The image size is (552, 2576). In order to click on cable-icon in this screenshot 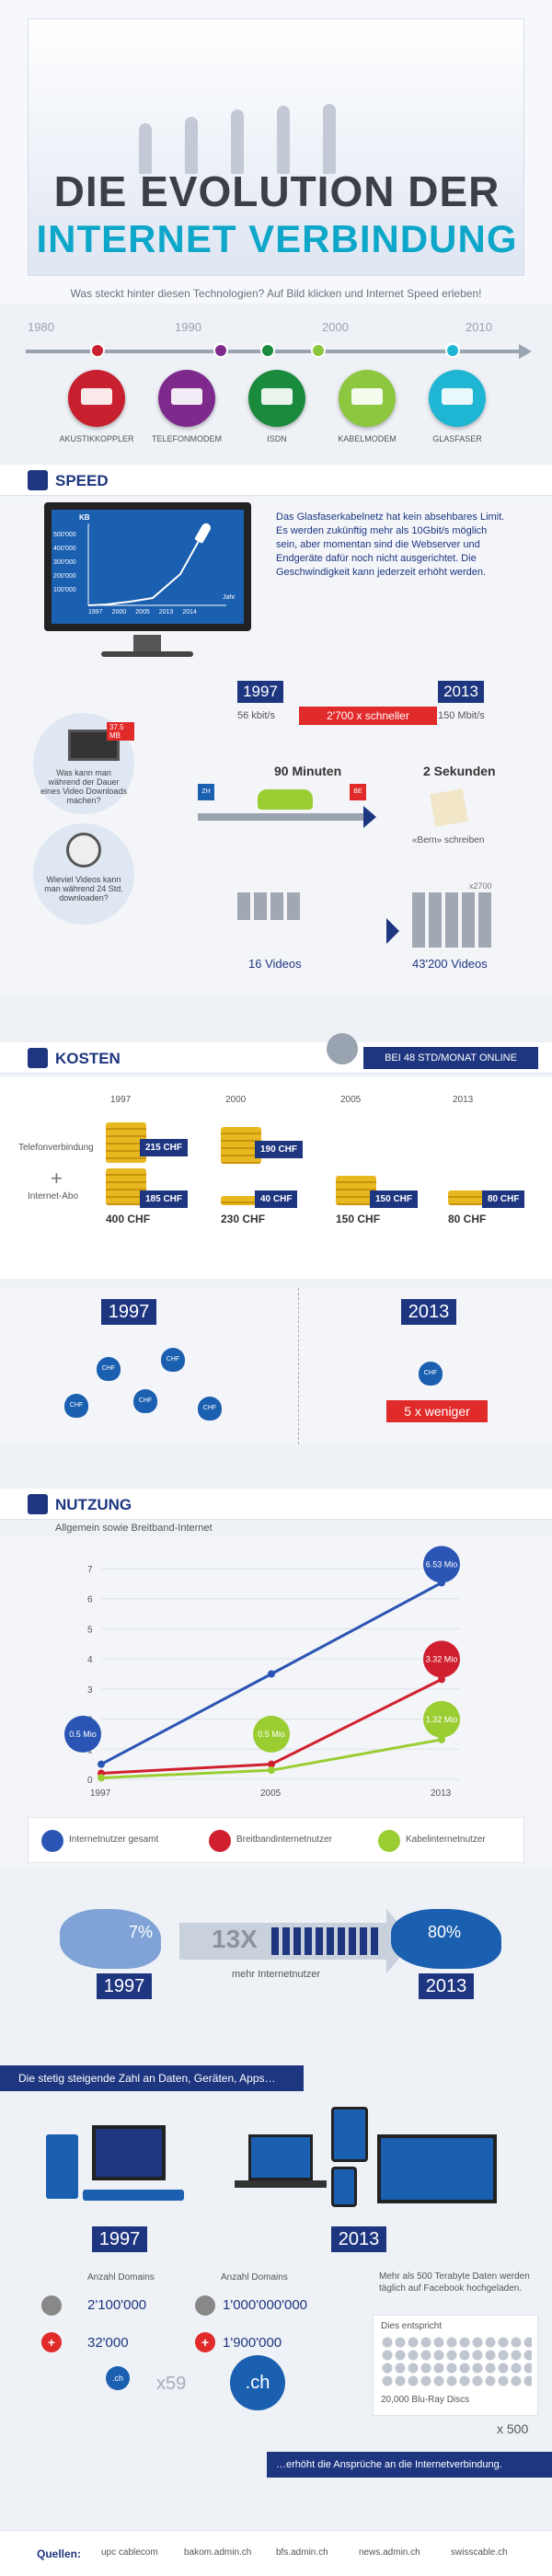, I will do `click(389, 1841)`.